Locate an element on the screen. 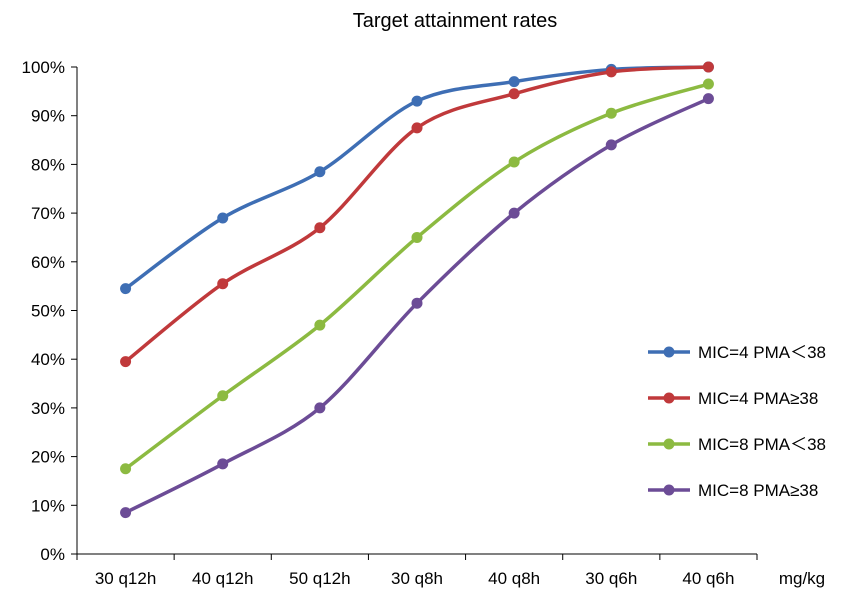 This screenshot has width=848, height=591. y-tick-label: 70% is located at coordinates (48, 213).